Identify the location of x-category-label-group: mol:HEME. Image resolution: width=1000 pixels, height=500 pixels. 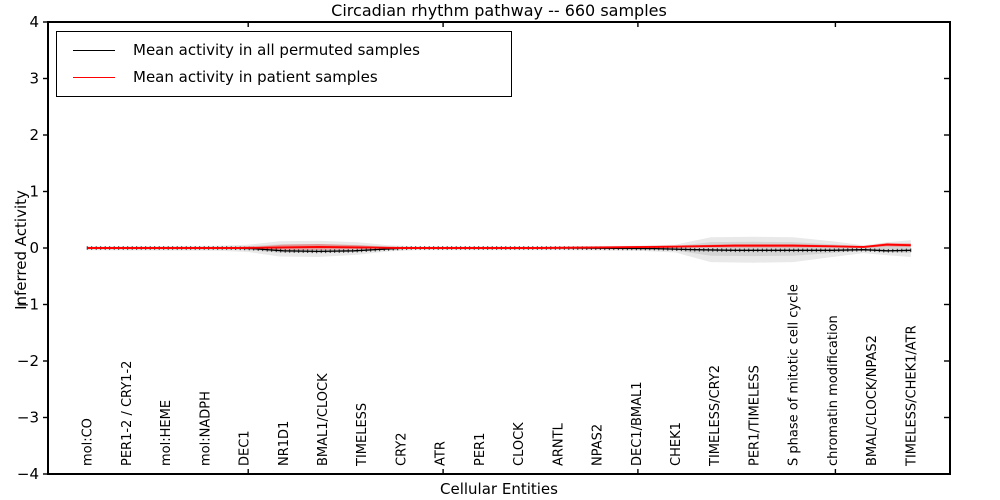
(166, 433).